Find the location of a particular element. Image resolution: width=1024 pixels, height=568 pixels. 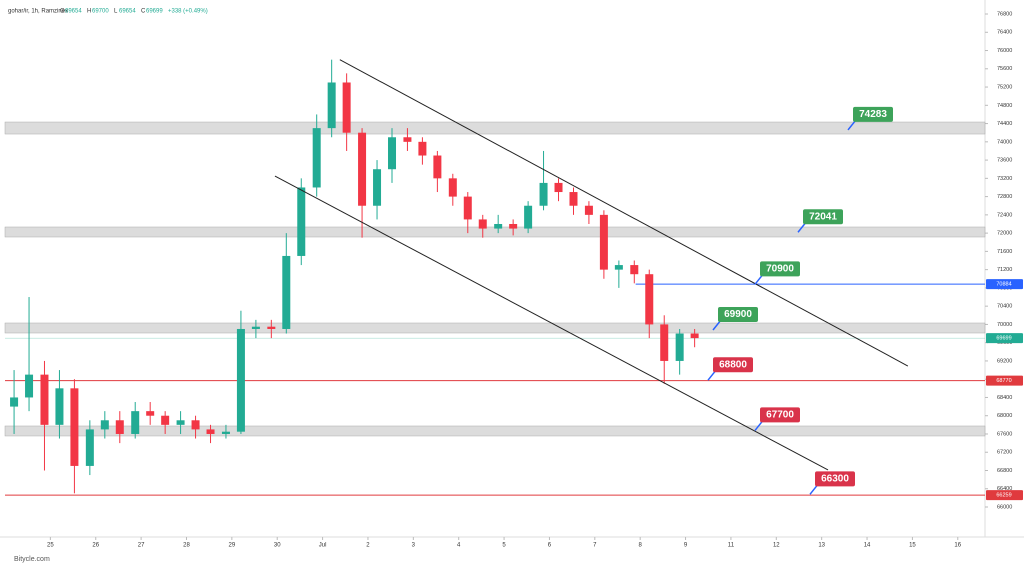

y-tick-label: 73200 is located at coordinates (1004, 179).